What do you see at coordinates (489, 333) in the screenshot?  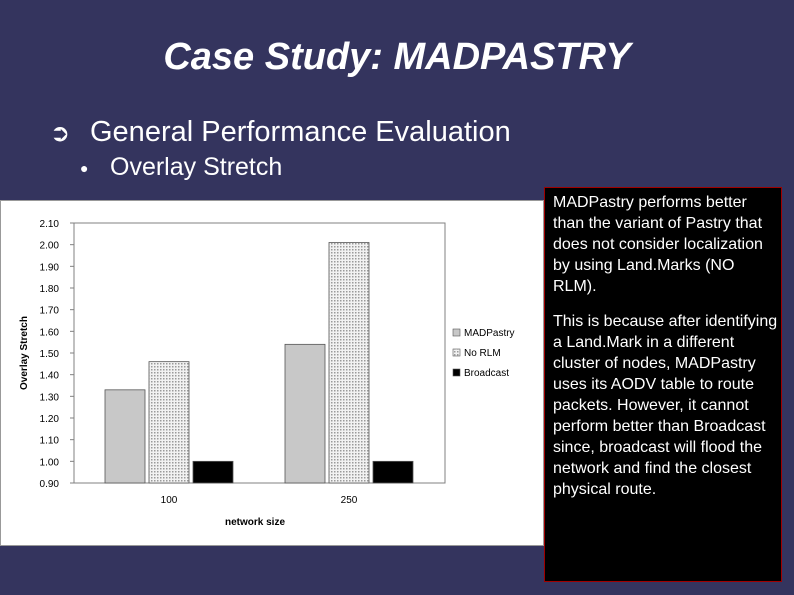 I see `legend-label: MADPastry` at bounding box center [489, 333].